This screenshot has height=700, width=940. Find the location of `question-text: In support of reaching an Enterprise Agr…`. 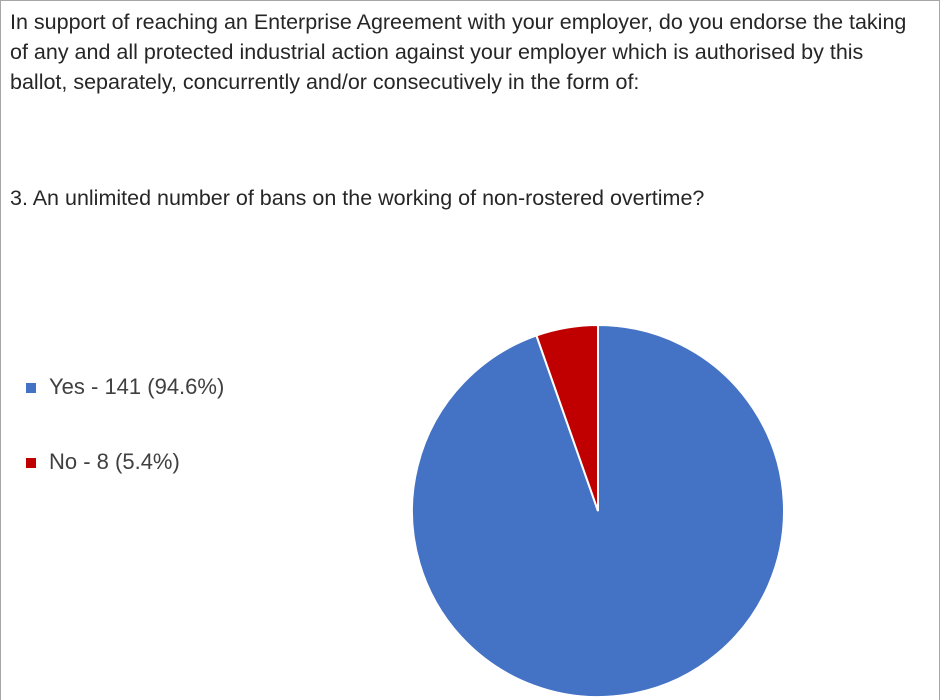

question-text: In support of reaching an Enterprise Agr… is located at coordinates (458, 52).